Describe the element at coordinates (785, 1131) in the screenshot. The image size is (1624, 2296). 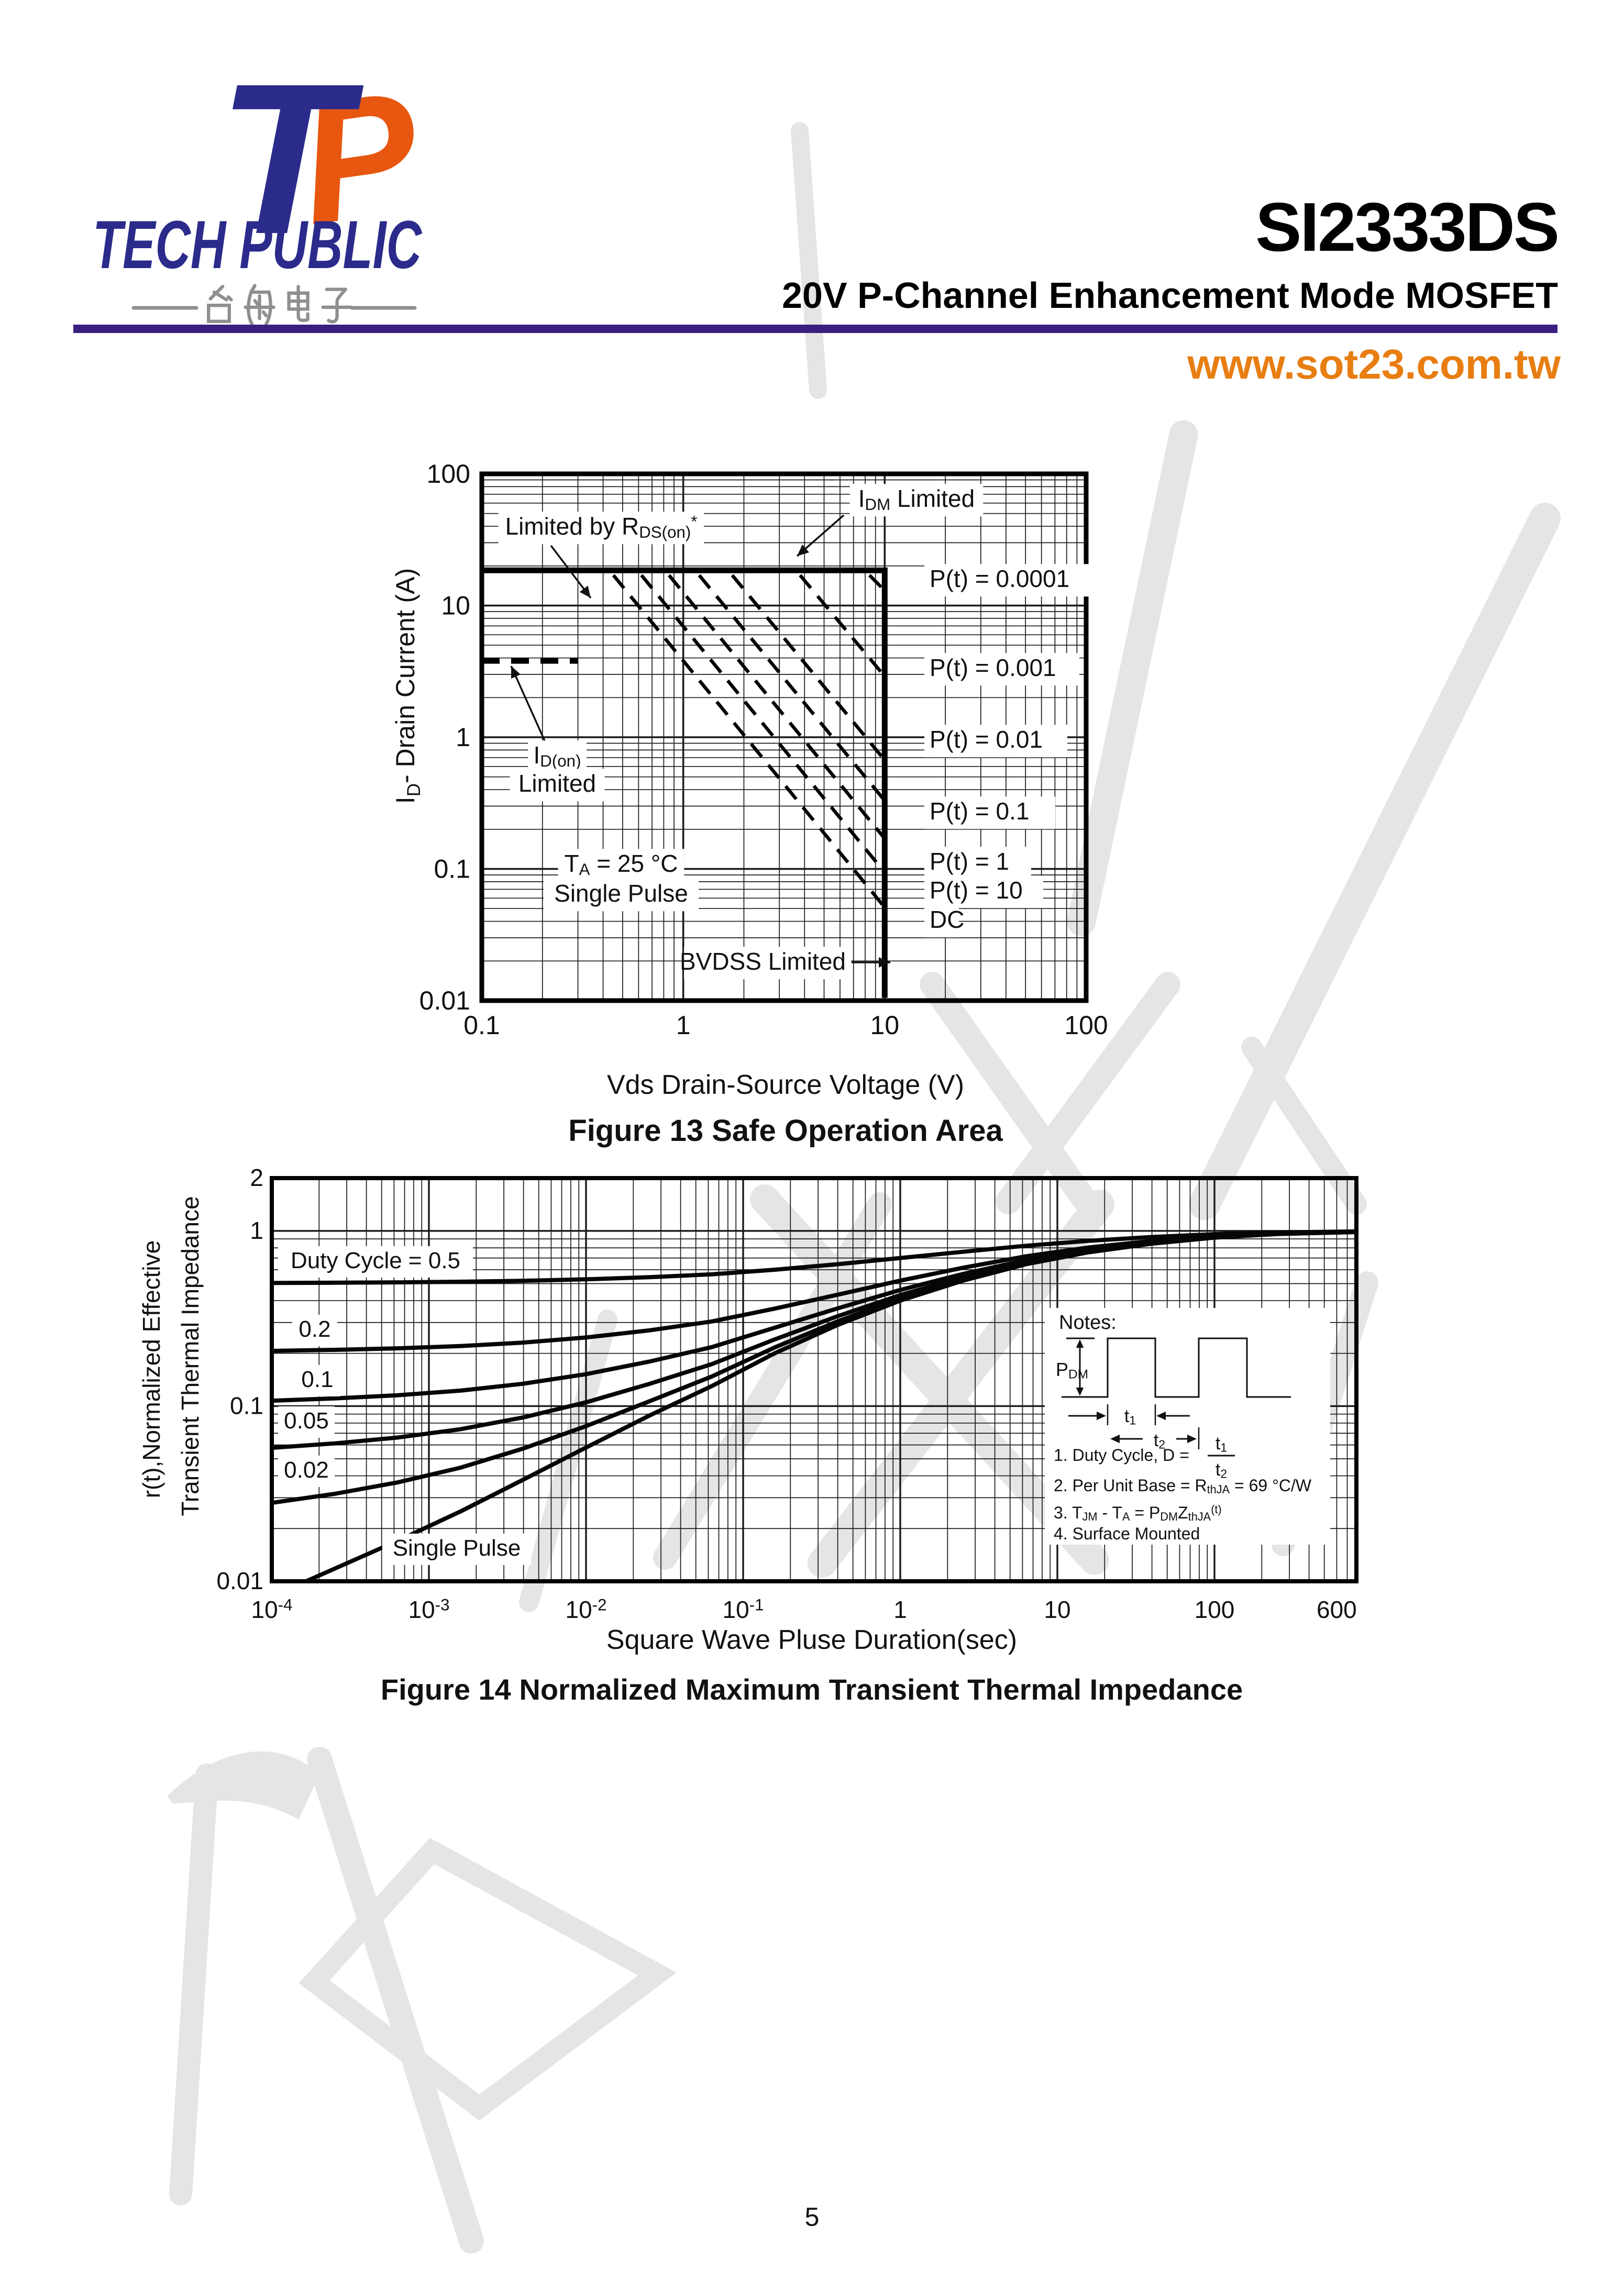
I see `fig13-caption: Figure 13 Safe Operation Area` at that location.